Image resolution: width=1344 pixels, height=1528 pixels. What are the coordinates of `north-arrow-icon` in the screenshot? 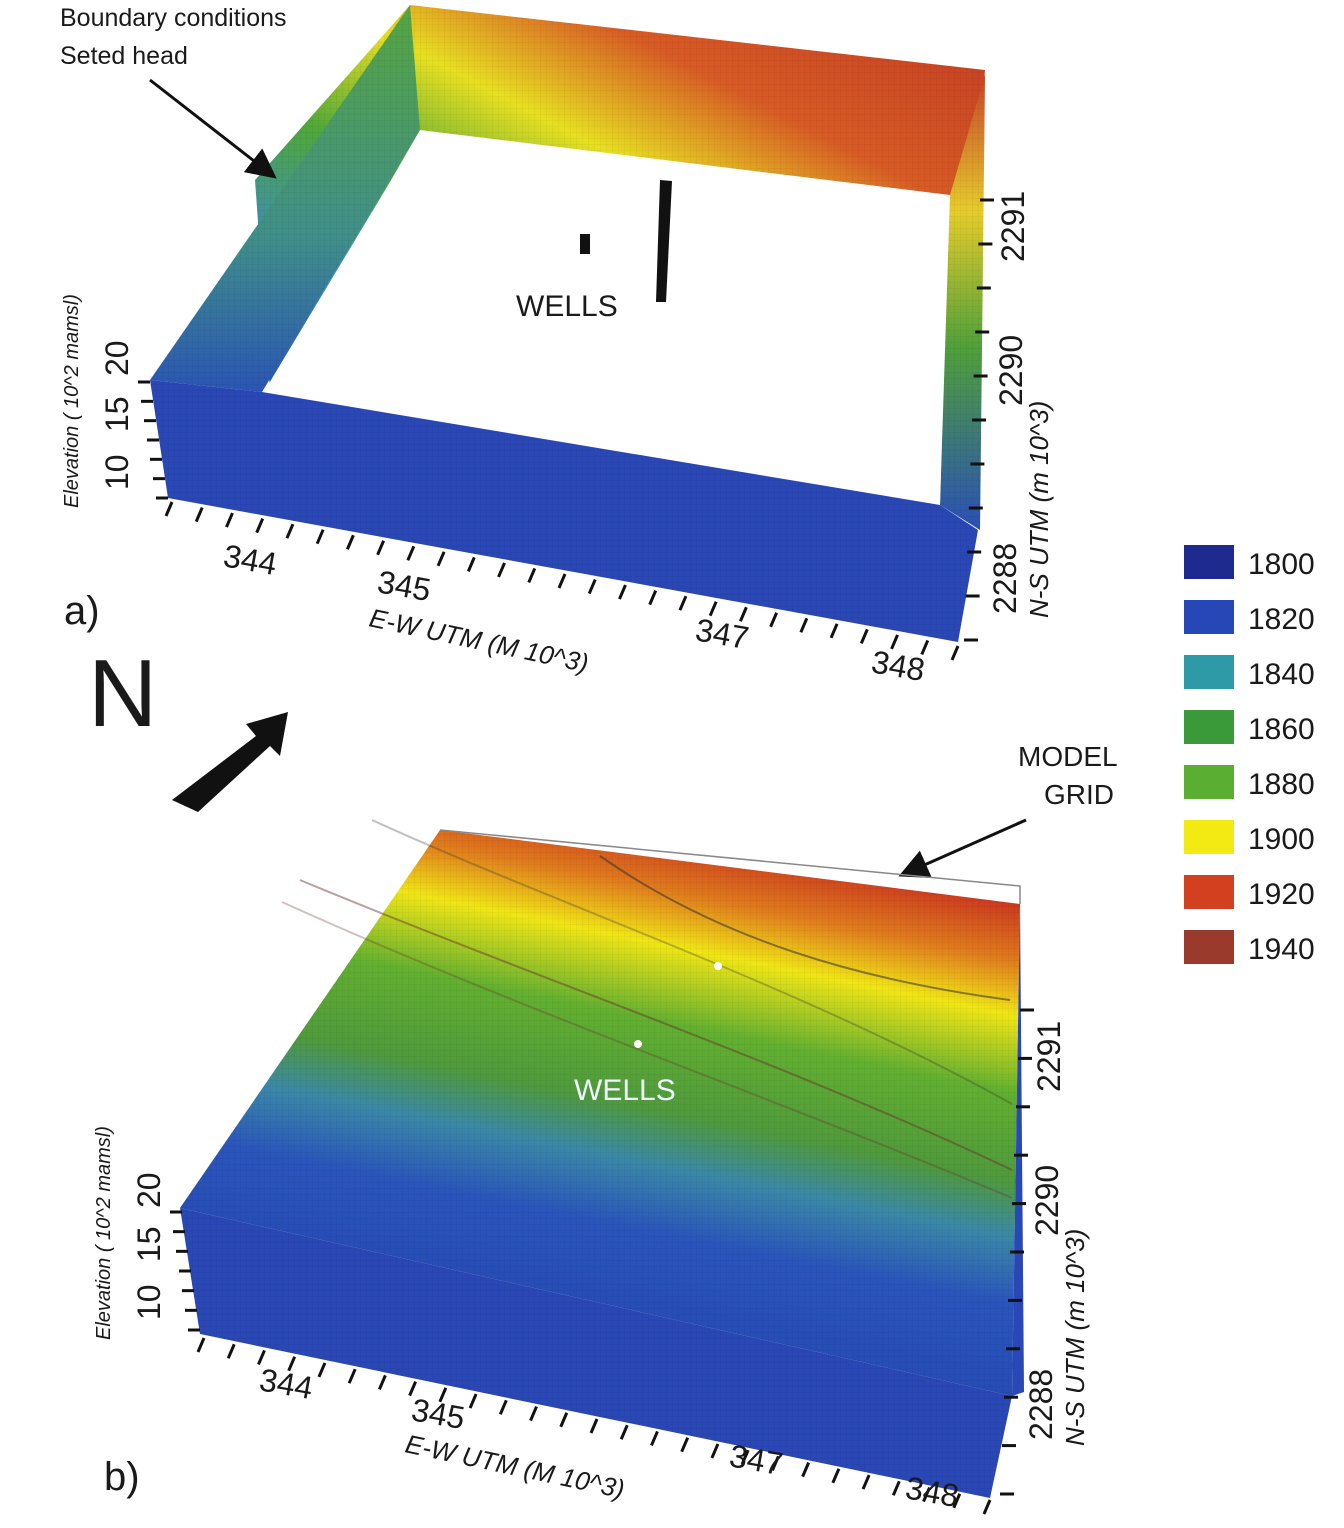 It's located at (230, 762).